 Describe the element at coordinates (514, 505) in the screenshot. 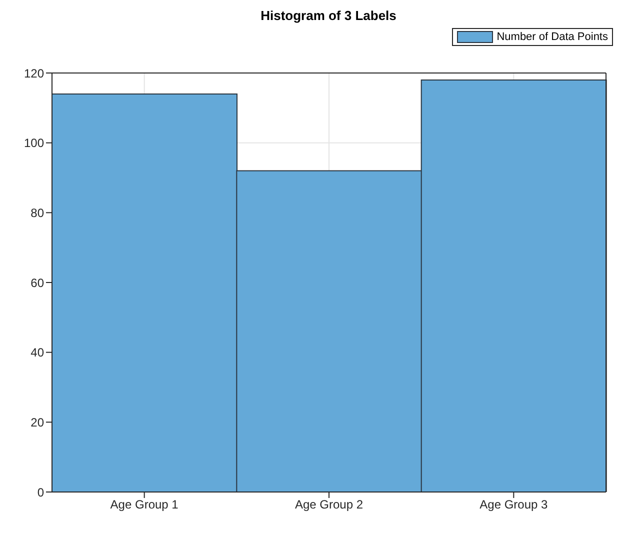

I see `x-tick-label: Age Group 3` at that location.